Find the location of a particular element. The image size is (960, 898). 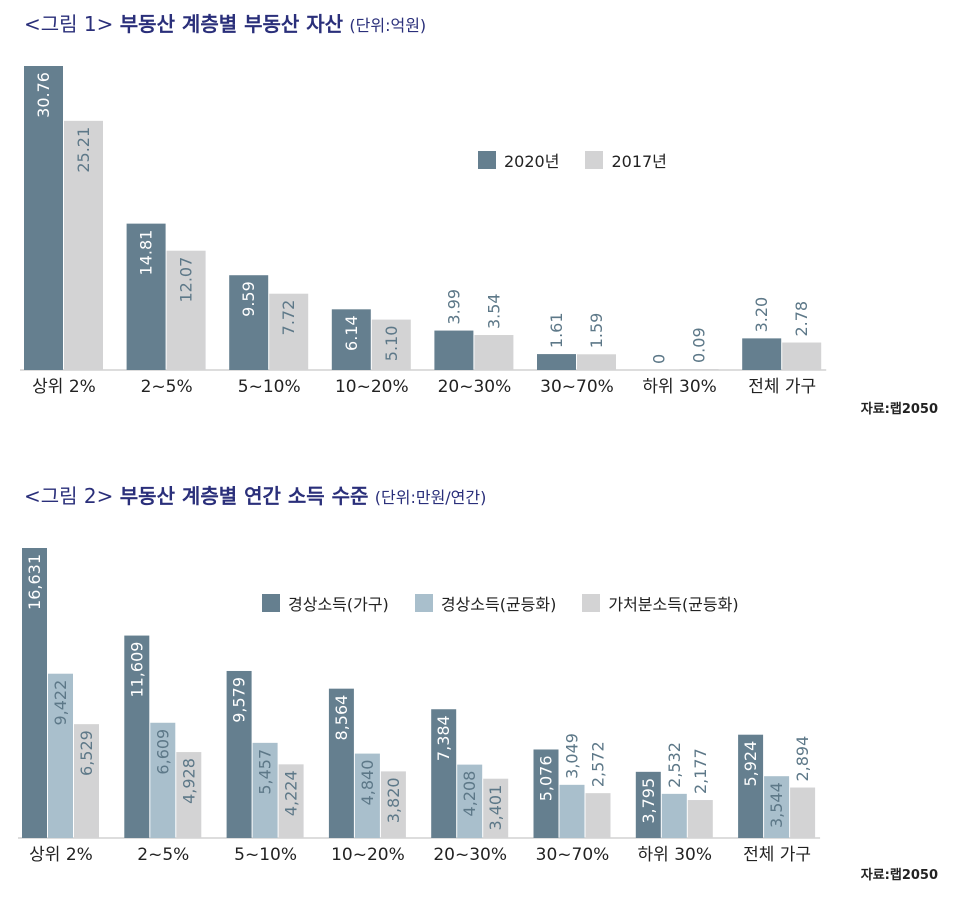

value-label-1-3-1: 5.10 is located at coordinates (391, 344).